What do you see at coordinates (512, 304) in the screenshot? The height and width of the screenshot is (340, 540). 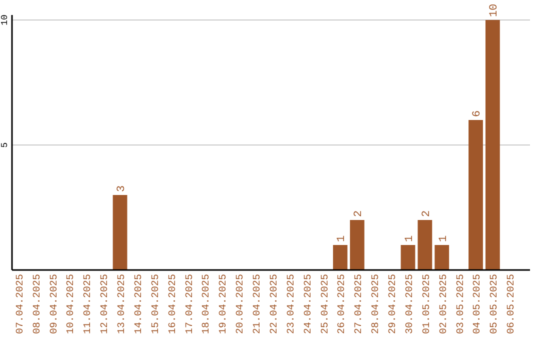 I see `x-tick-label: 06.05.2025` at bounding box center [512, 304].